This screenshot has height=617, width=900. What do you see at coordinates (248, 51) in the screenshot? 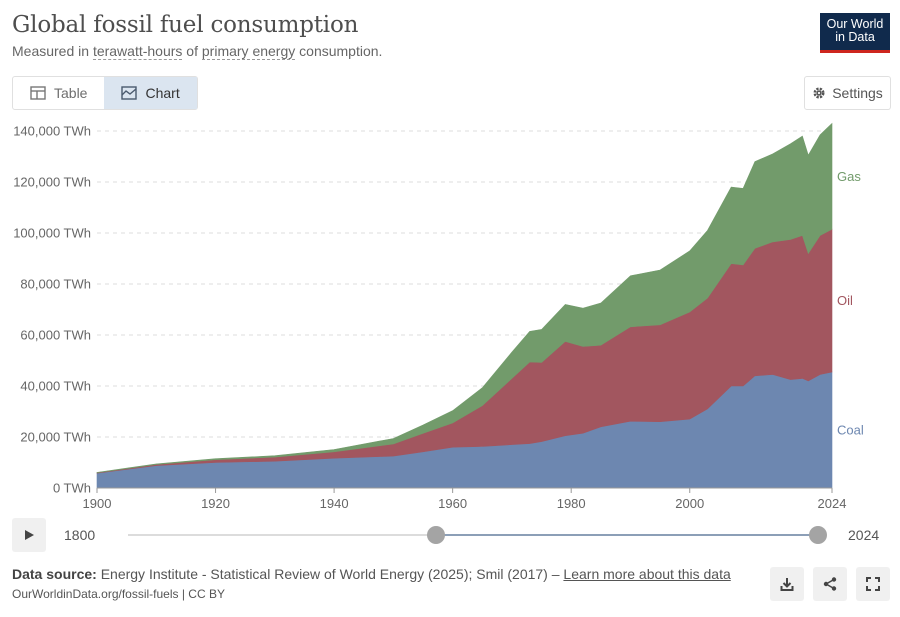
I see `subtitle-term-primary-energy: primary energy` at bounding box center [248, 51].